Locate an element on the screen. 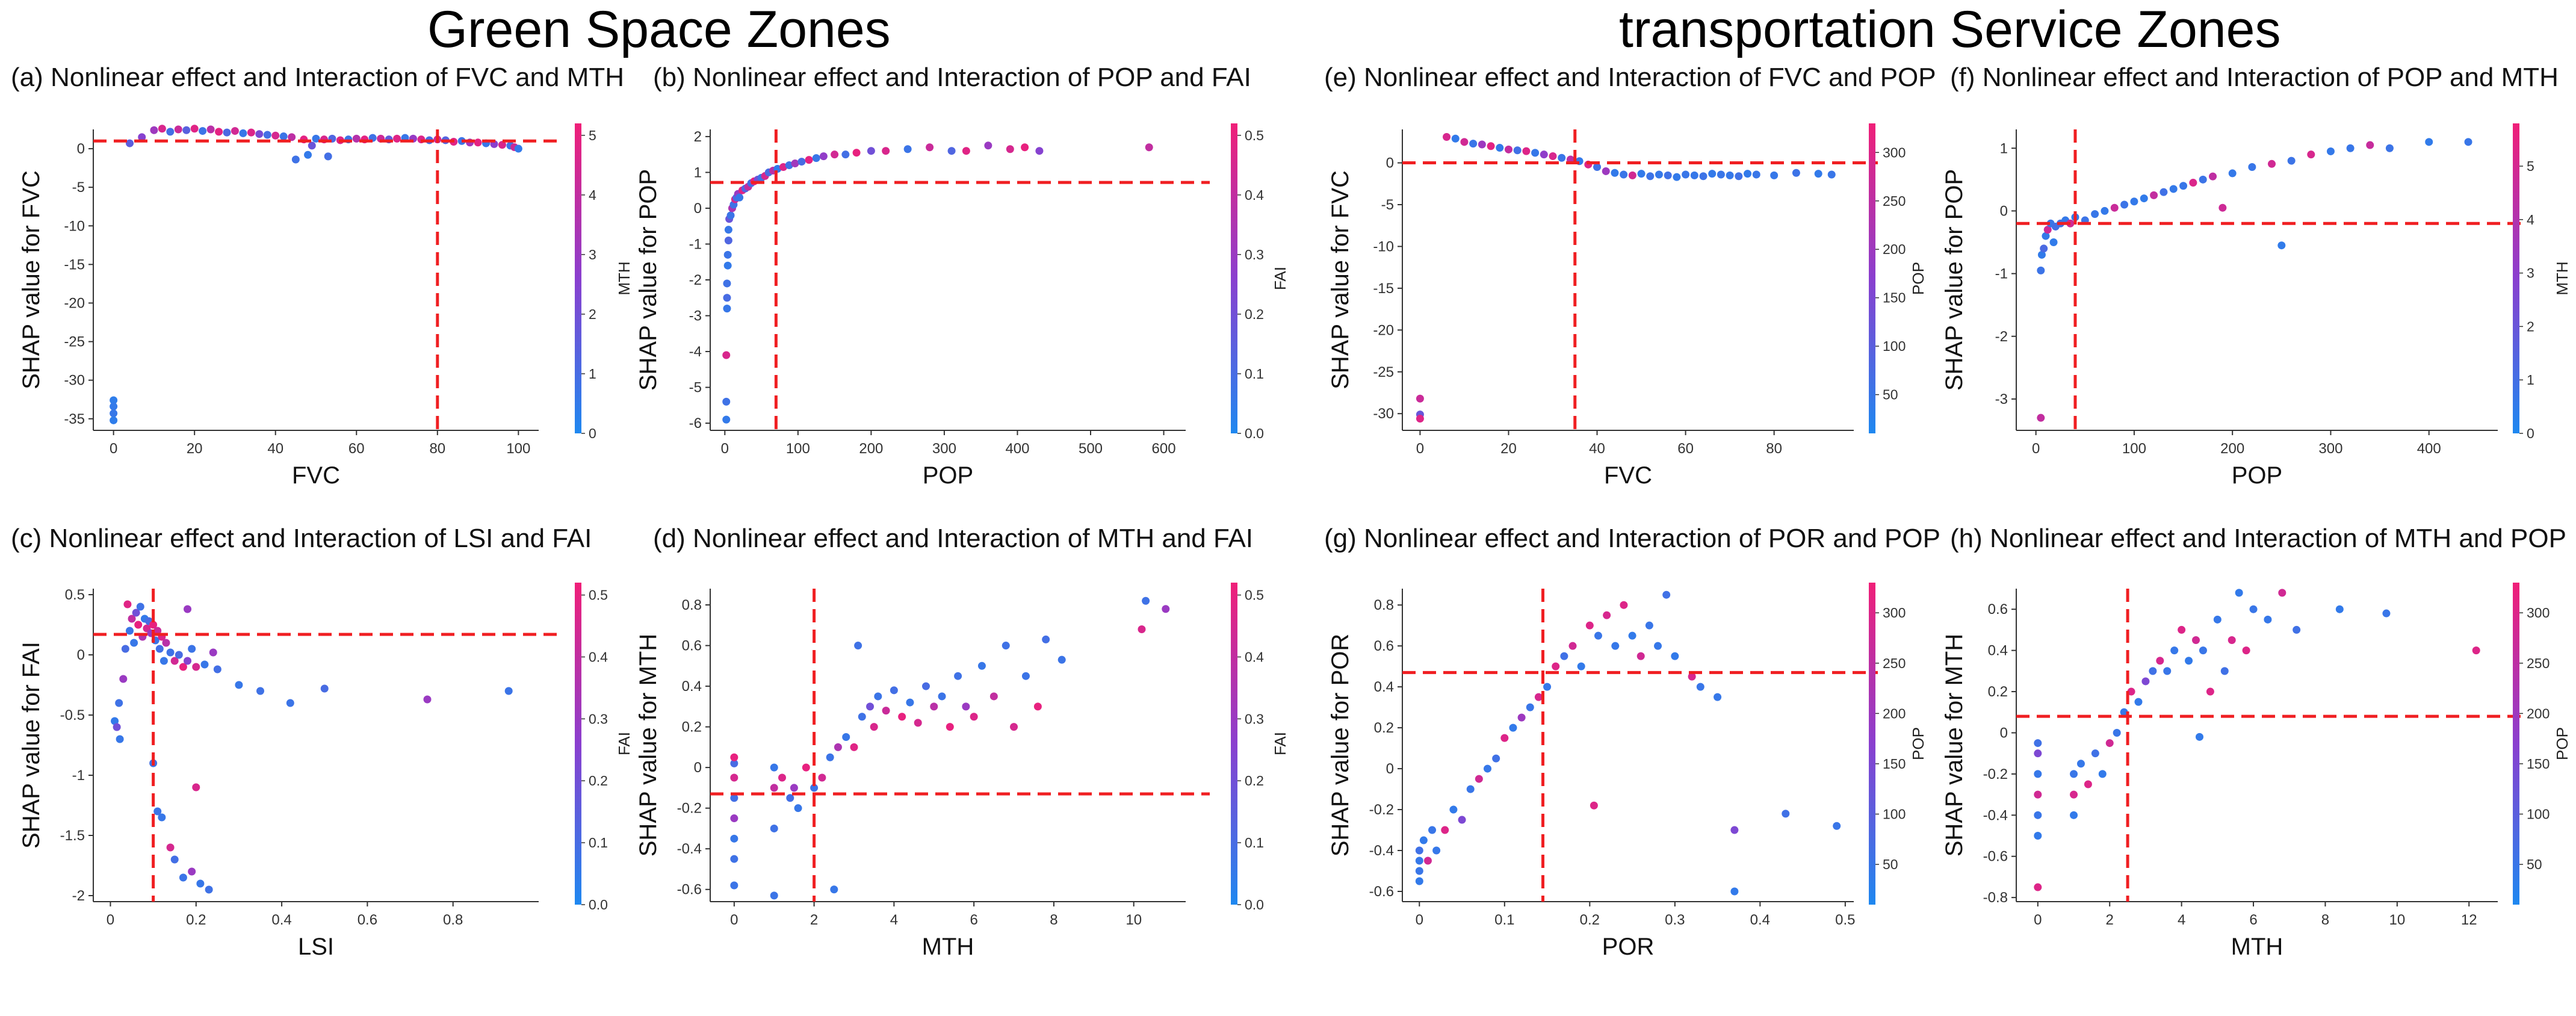 This screenshot has height=1016, width=2576. y-axis-label: SHAP value for MTH is located at coordinates (1955, 745).